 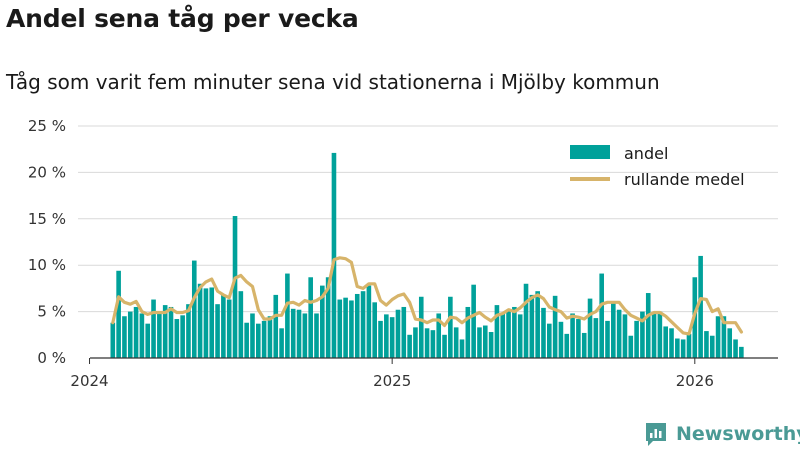 What do you see at coordinates (89, 381) in the screenshot?
I see `x-tick-label: 2024` at bounding box center [89, 381].